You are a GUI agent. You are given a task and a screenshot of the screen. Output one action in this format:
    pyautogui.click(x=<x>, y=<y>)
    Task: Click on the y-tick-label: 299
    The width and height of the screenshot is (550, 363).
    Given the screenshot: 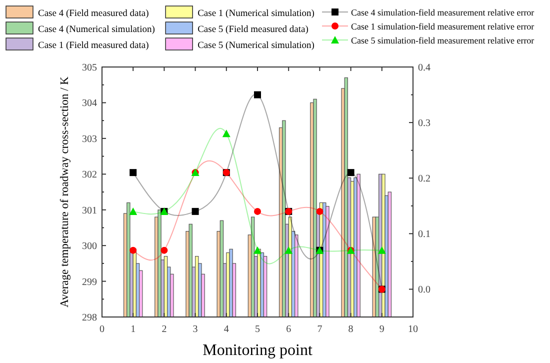 What is the action you would take?
    pyautogui.click(x=89, y=282)
    